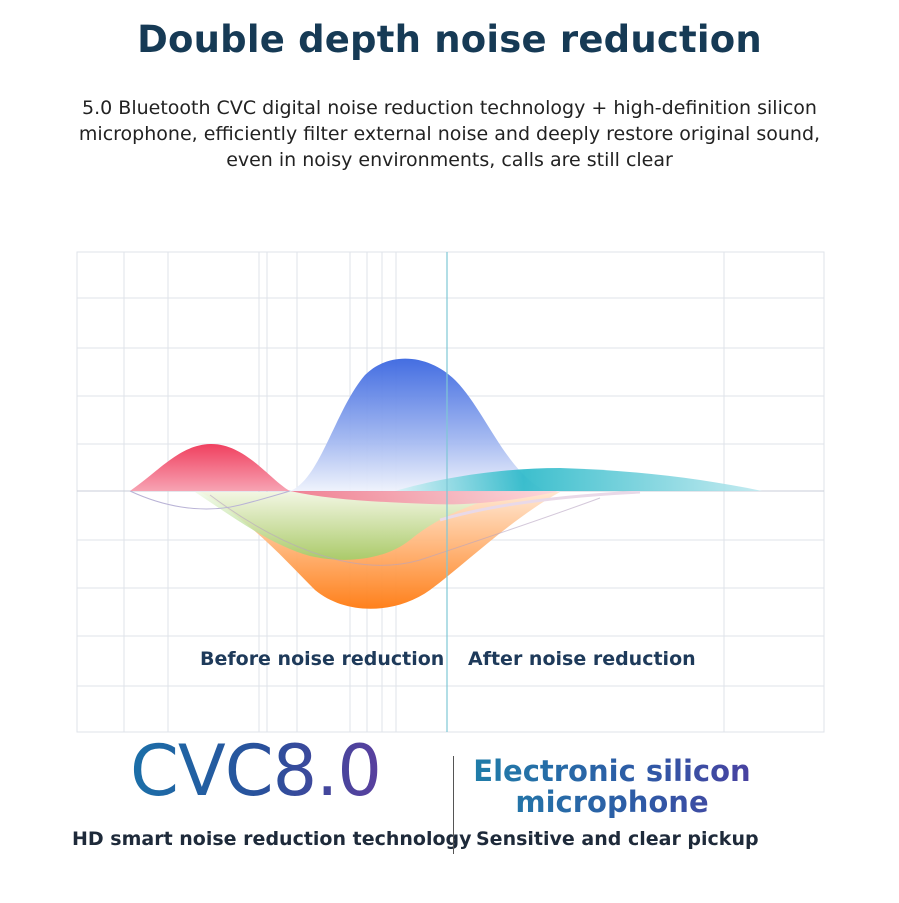  I want to click on red-wave, so click(210, 467).